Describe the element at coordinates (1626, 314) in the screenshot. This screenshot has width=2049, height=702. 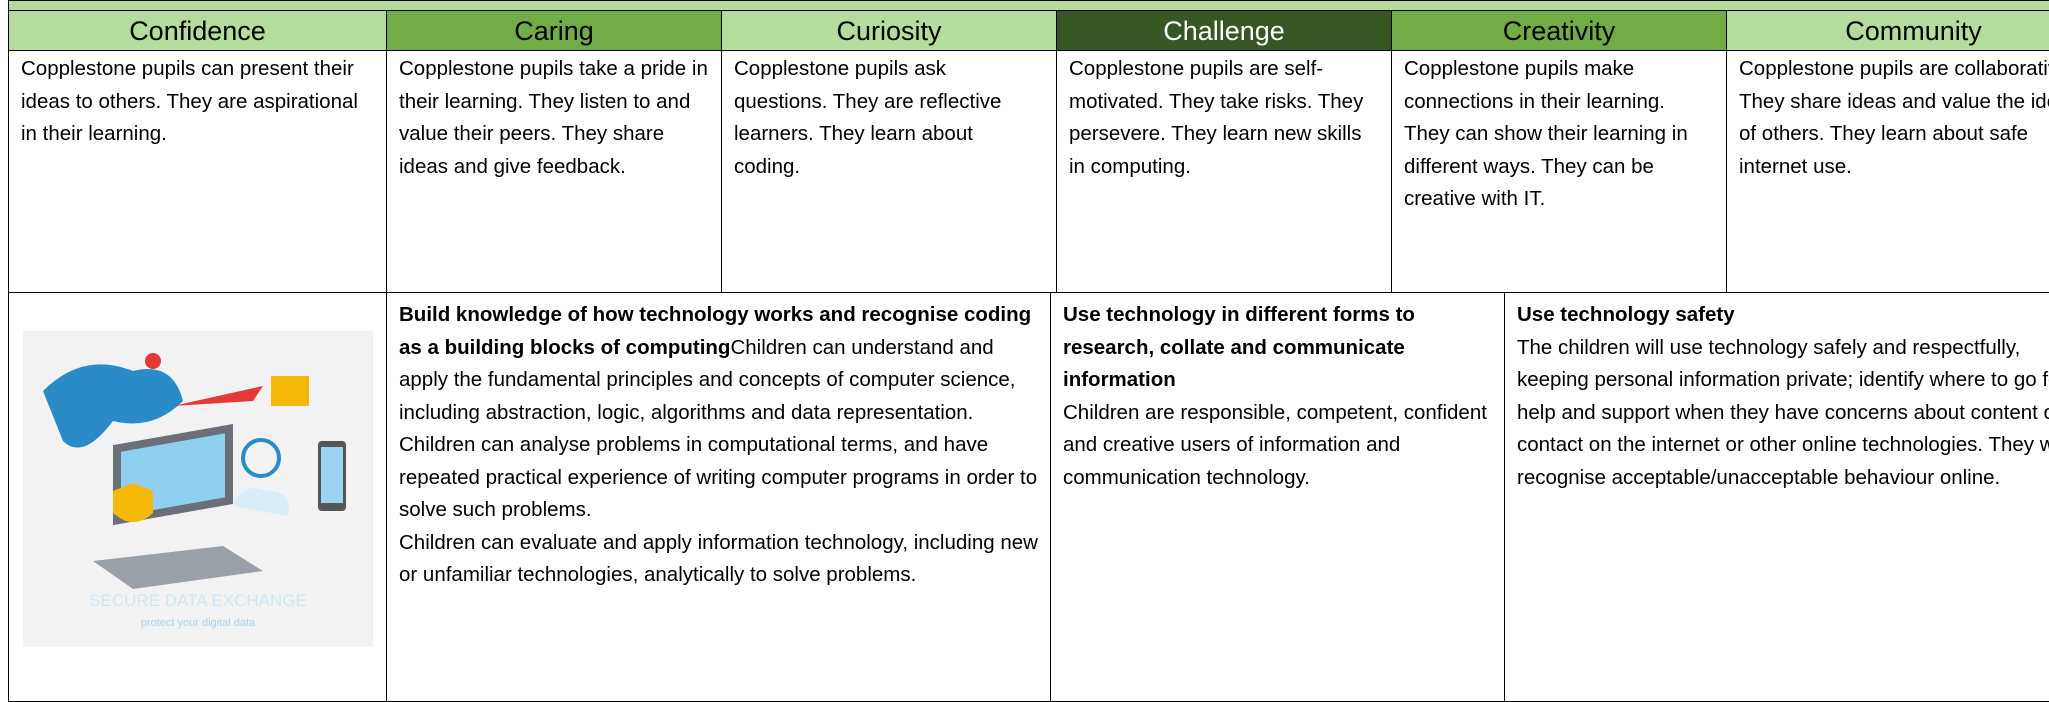
I see `aim-heading: Use technology safety` at that location.